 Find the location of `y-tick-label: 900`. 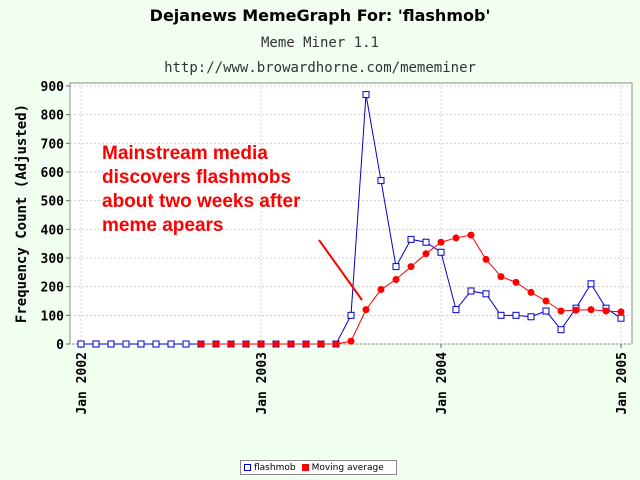

y-tick-label: 900 is located at coordinates (53, 87).